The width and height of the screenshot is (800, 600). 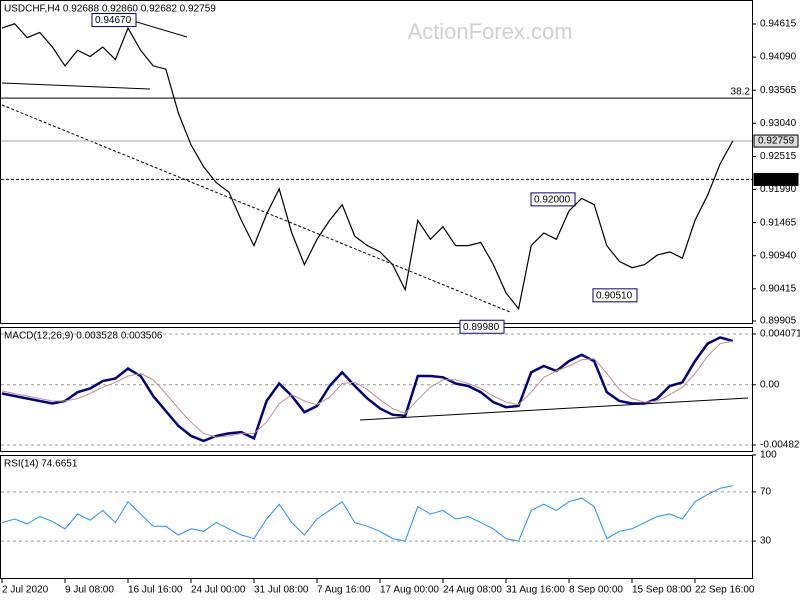 I want to click on x-tick-label: 24 Jul 00:00, so click(x=218, y=590).